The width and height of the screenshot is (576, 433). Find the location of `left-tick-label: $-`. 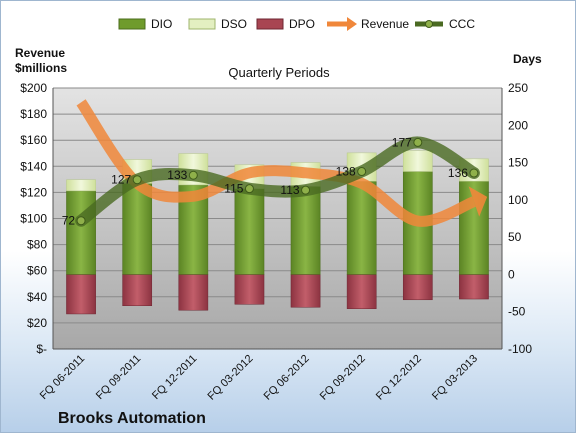

left-tick-label: $- is located at coordinates (41, 349).